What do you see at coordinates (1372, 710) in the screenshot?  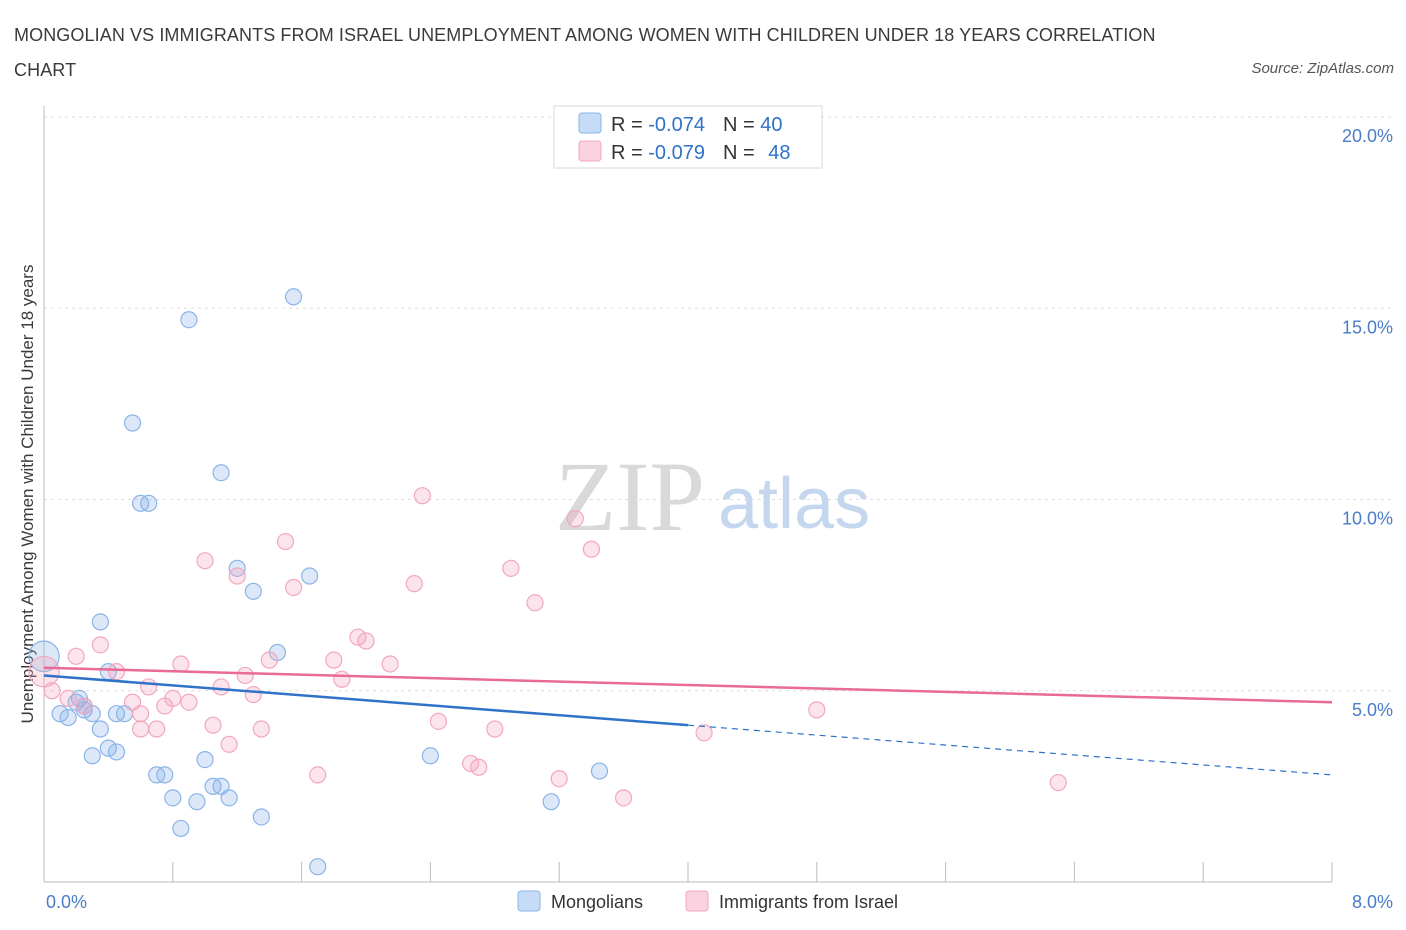 I see `y-tick-label: 5.0%` at bounding box center [1372, 710].